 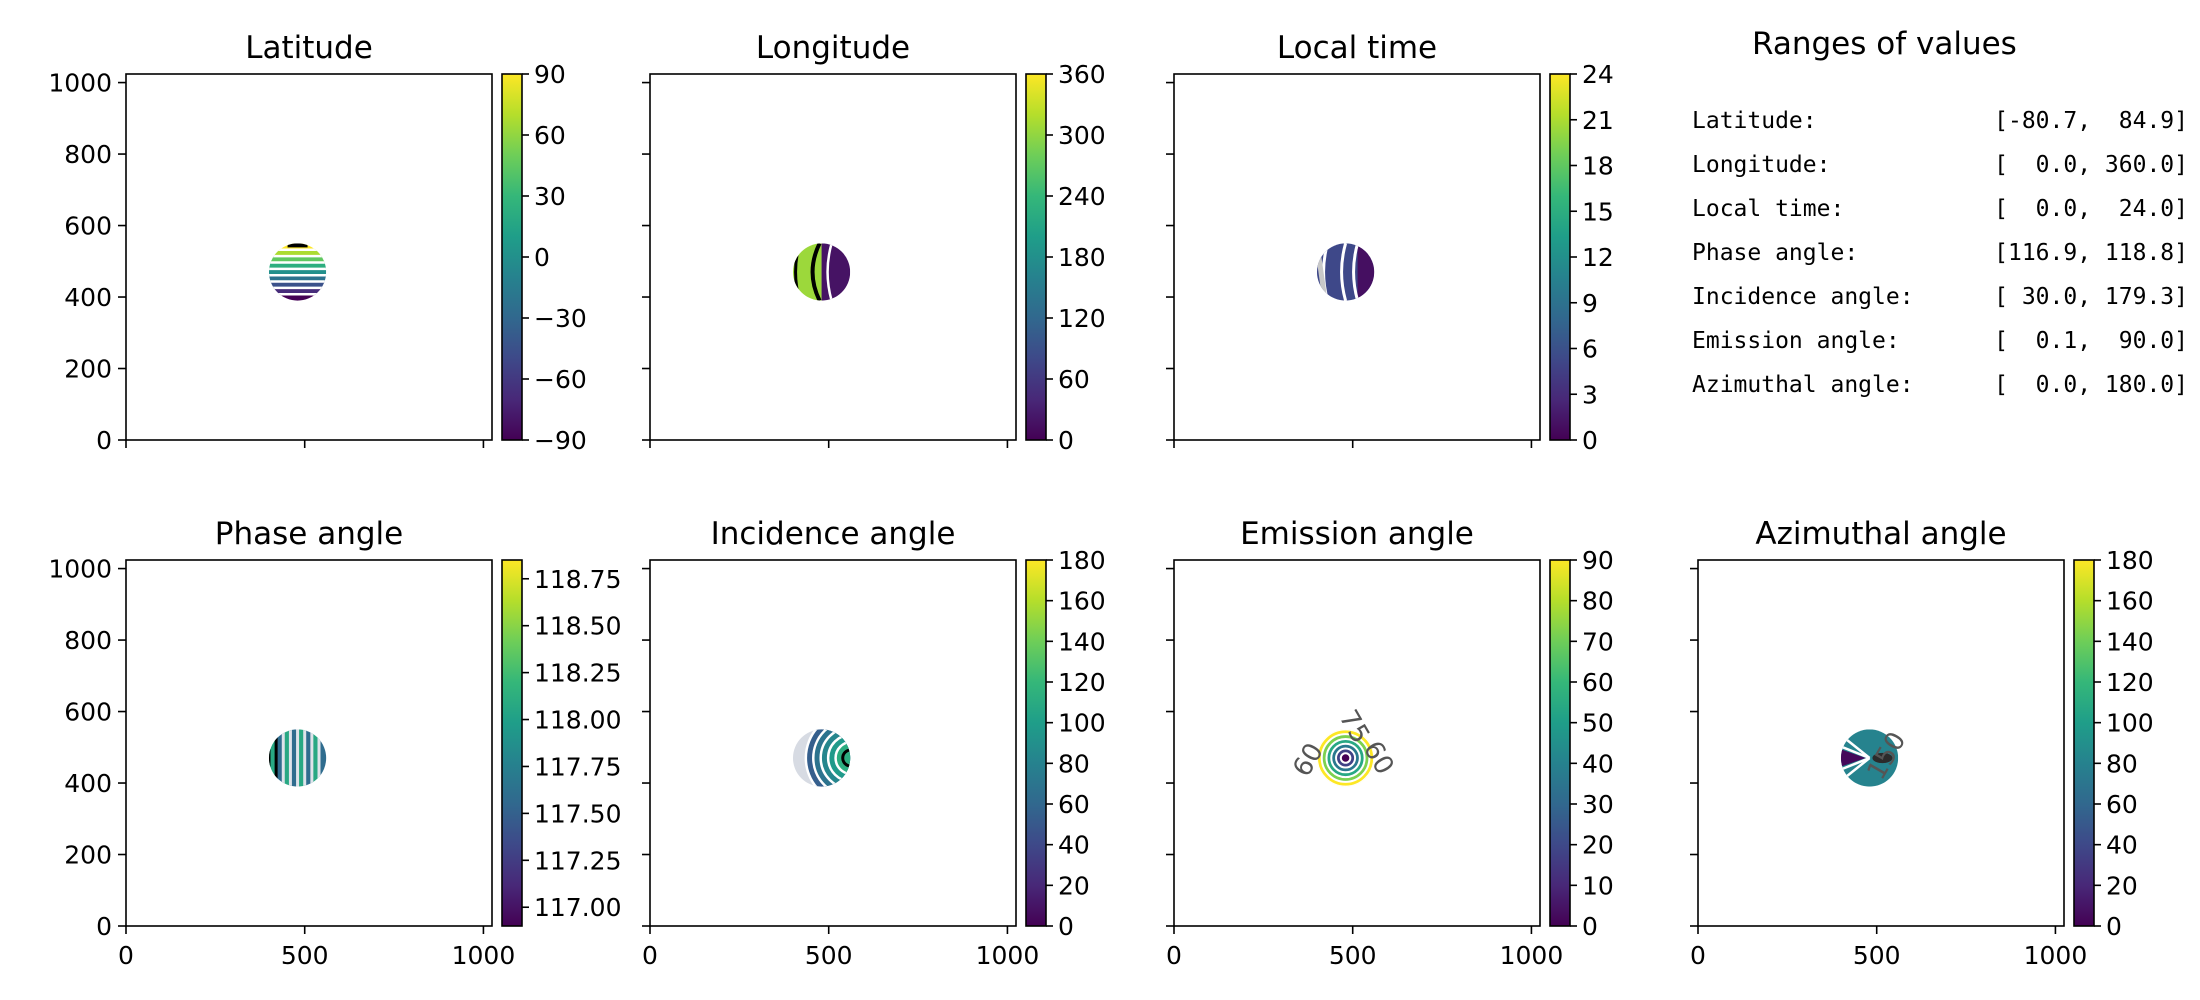 I want to click on colorbar-tick-label: 18, so click(x=1598, y=166).